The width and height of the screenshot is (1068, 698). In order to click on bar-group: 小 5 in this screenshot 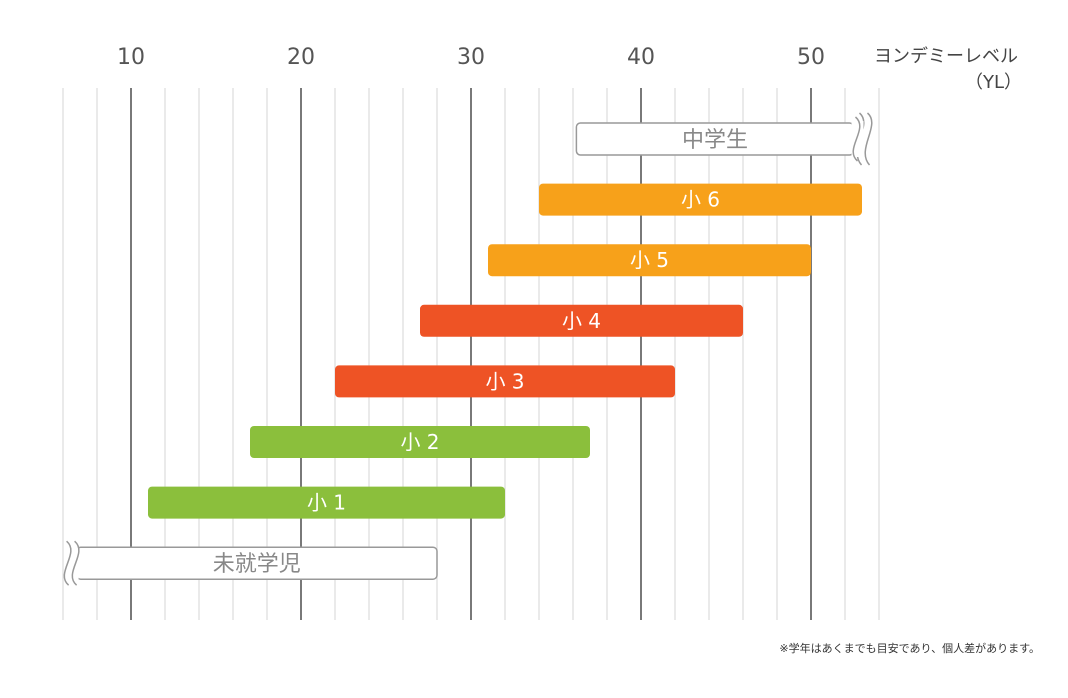, I will do `click(649, 260)`.